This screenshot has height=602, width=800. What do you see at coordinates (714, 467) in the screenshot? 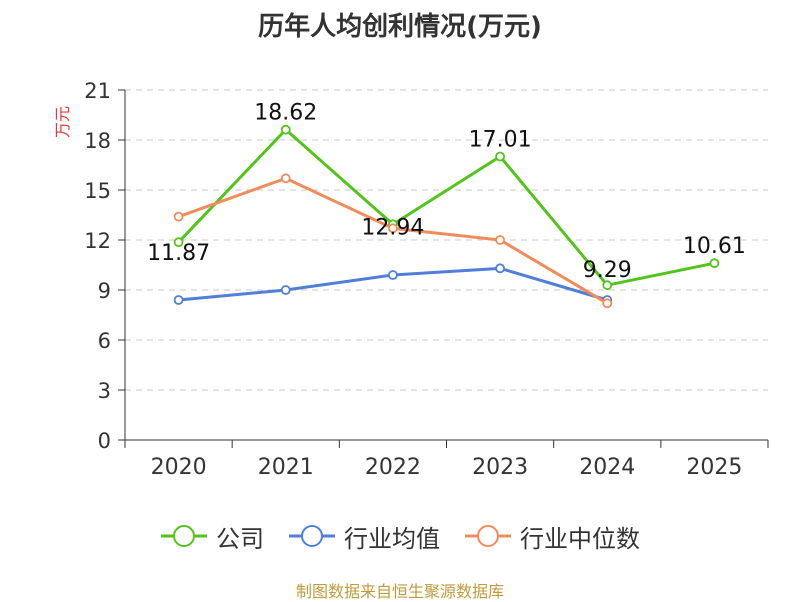
I see `x-tick-label: 2025` at bounding box center [714, 467].